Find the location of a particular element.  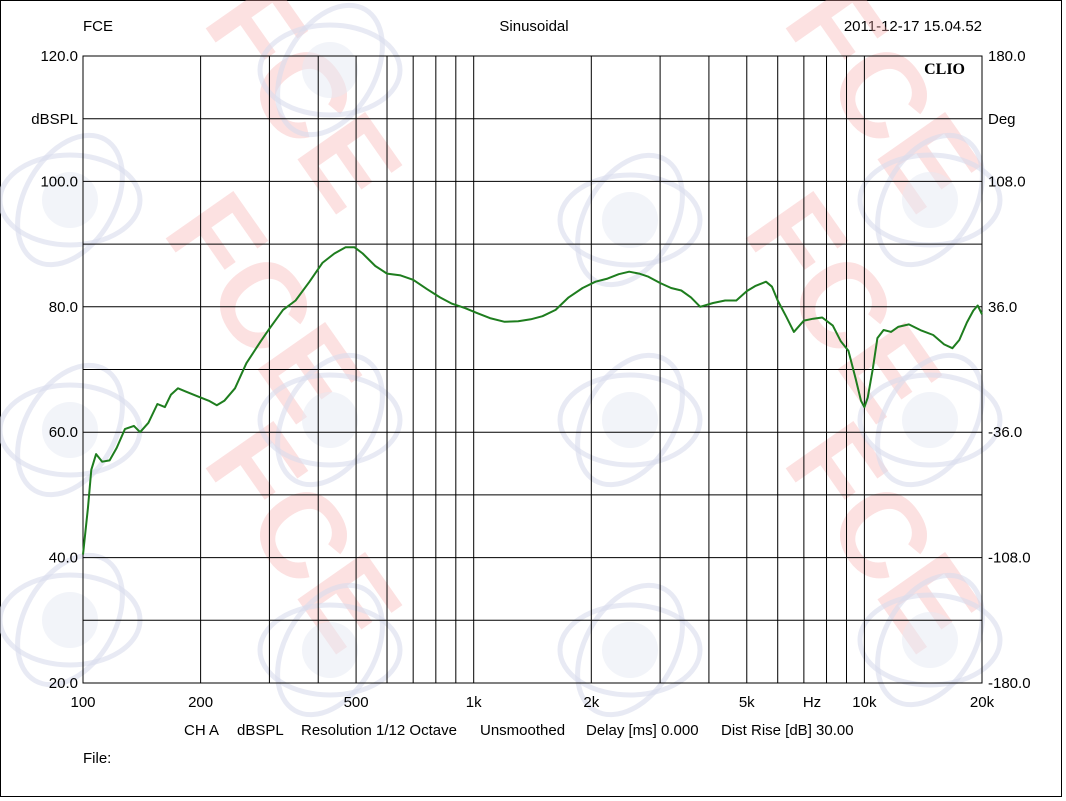

header-timestamp: 2011-12-17 15.04.52 is located at coordinates (912, 26).